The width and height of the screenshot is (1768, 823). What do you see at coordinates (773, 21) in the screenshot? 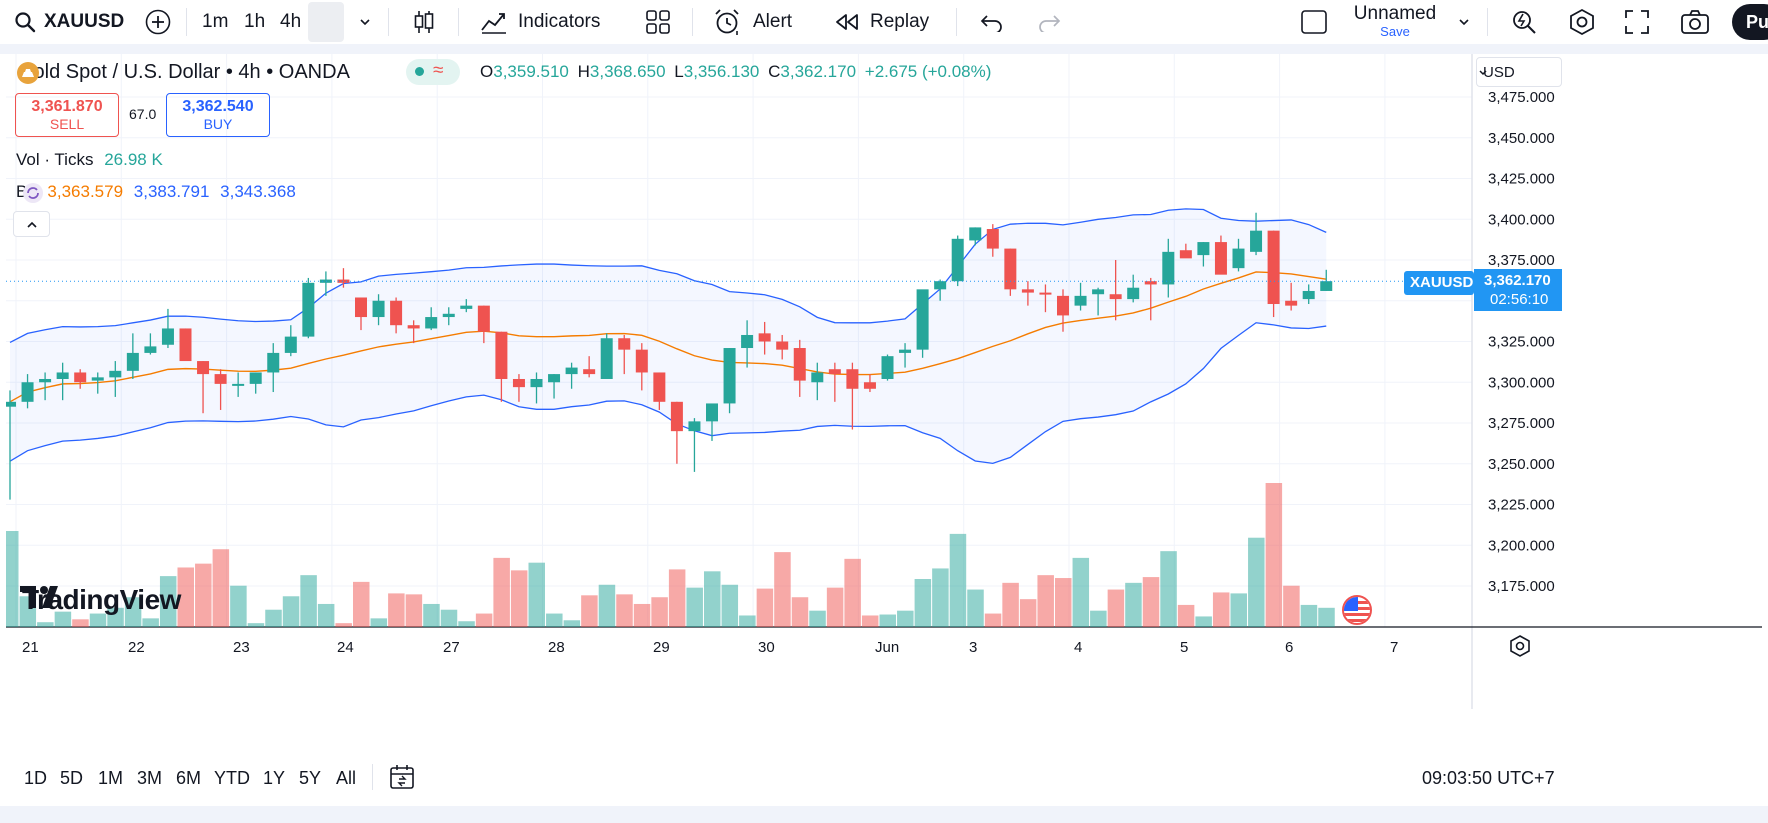
I see `alert-label: Alert` at bounding box center [773, 21].